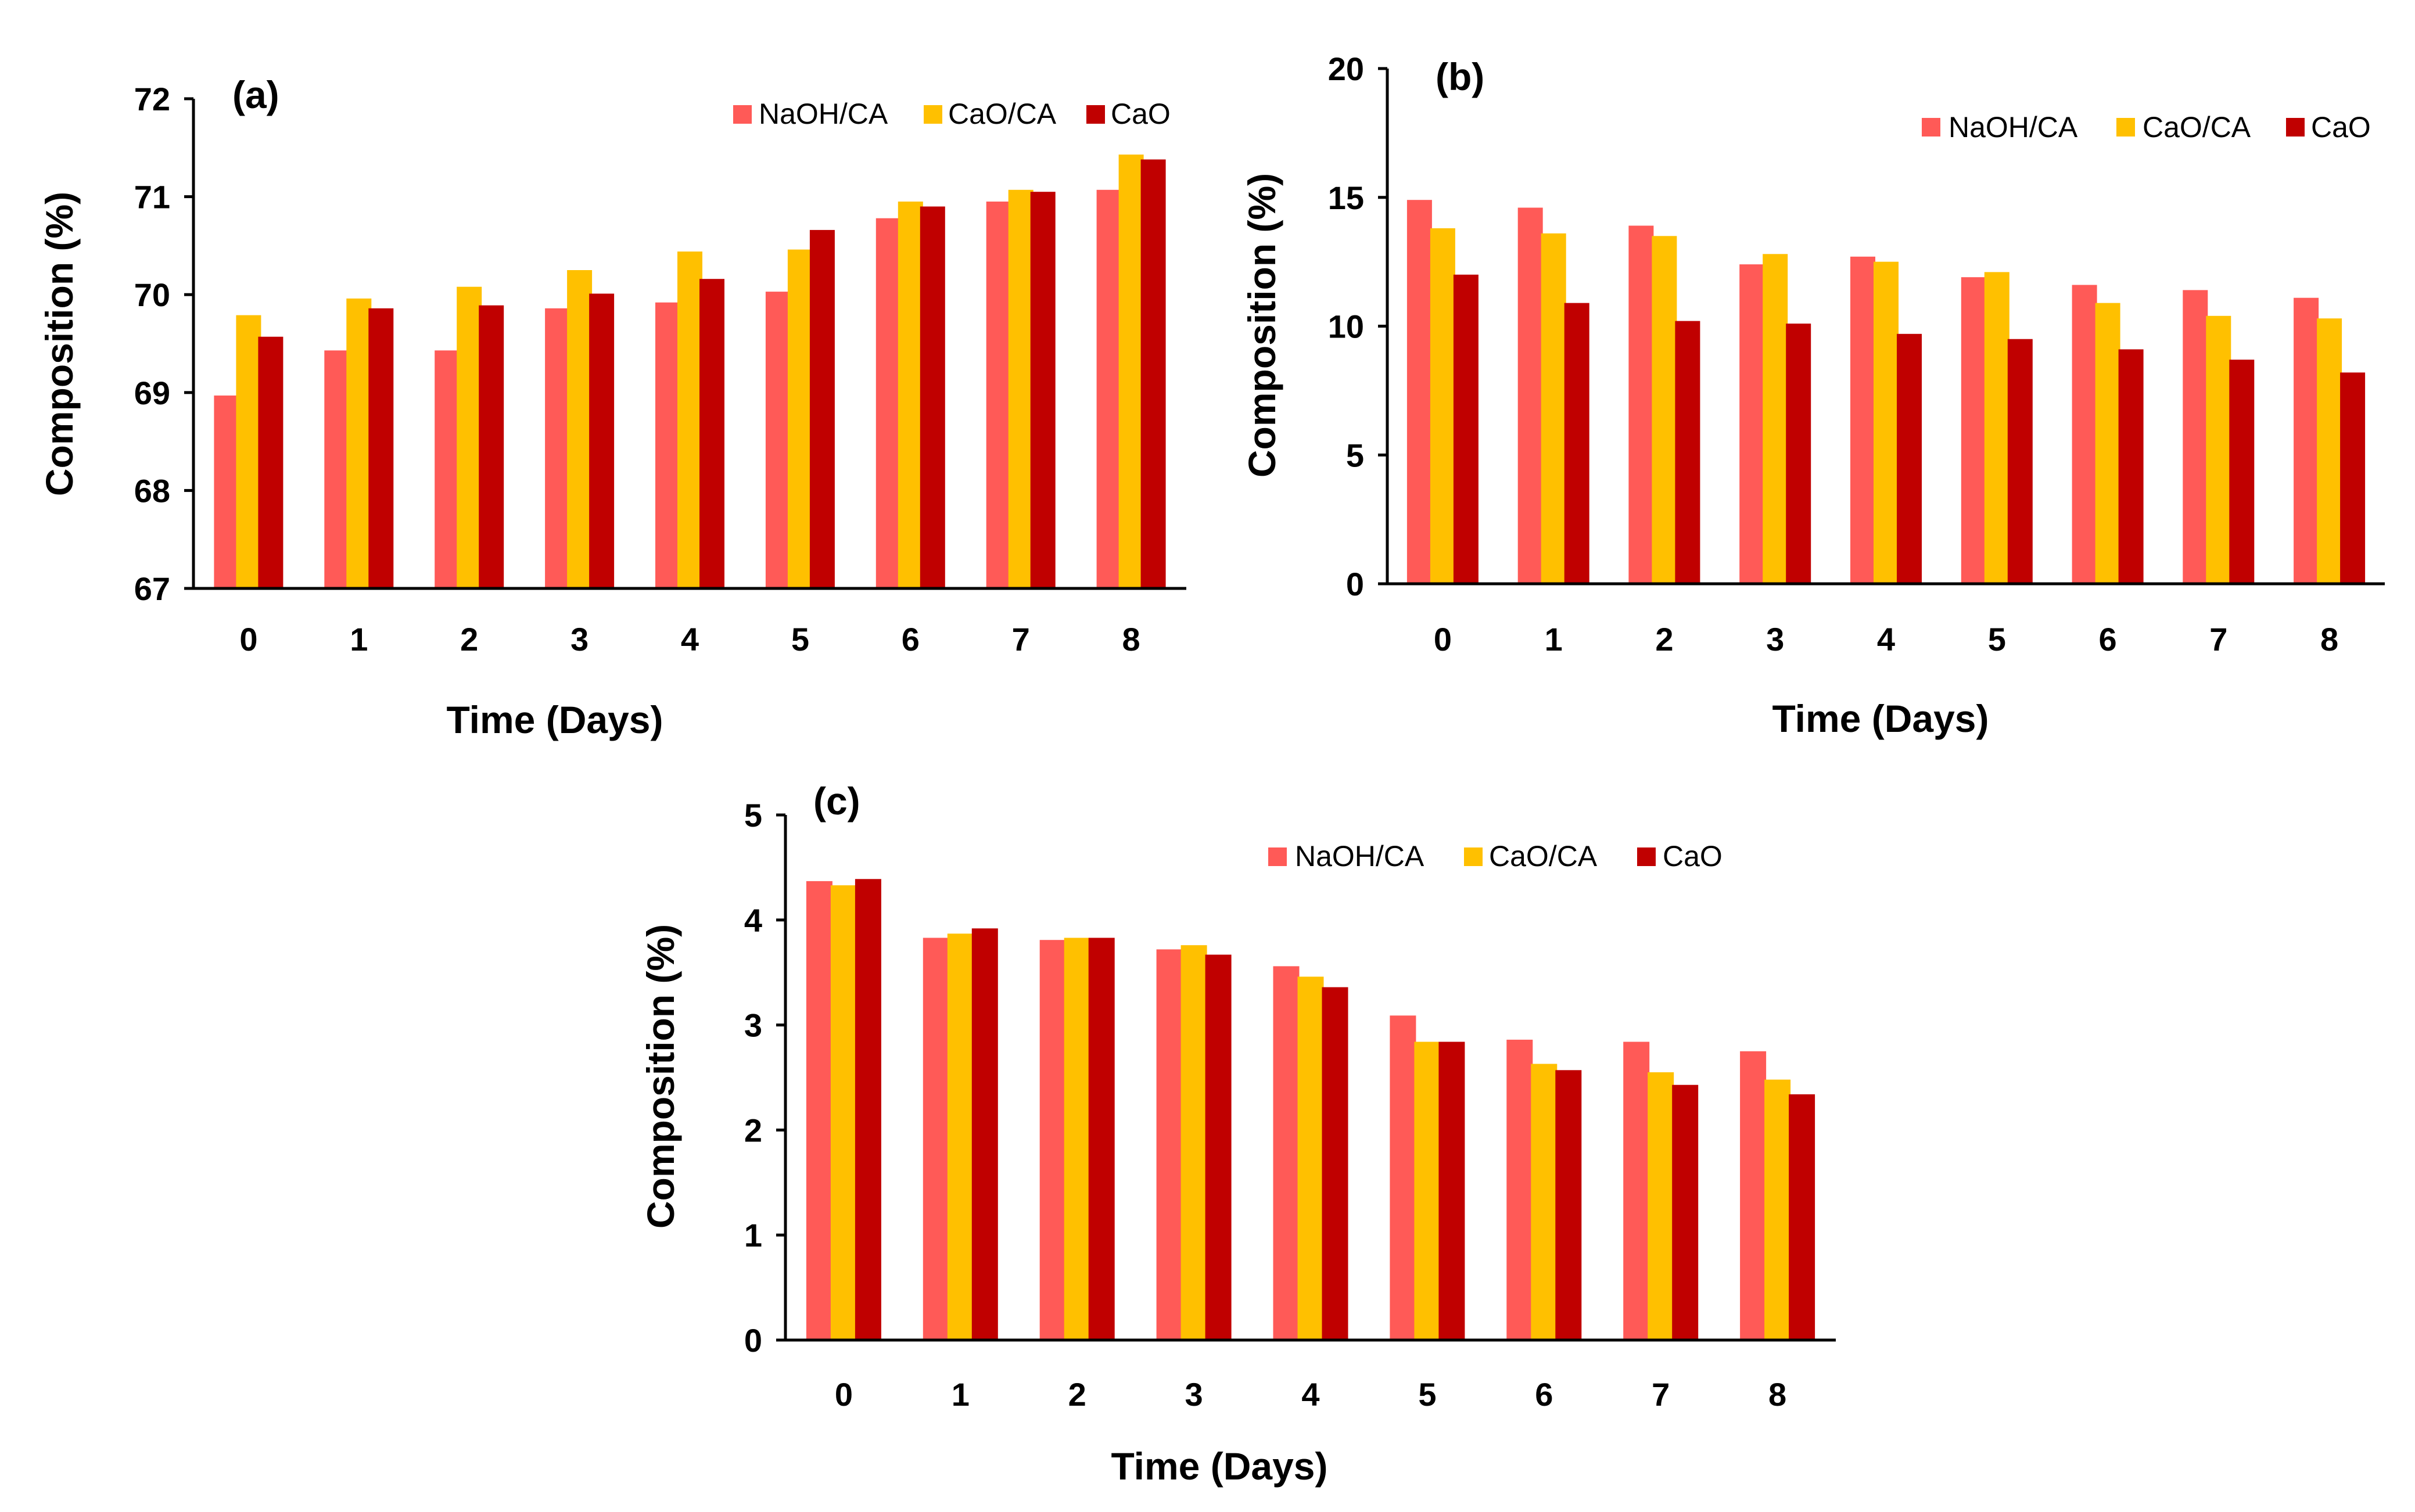  What do you see at coordinates (152, 588) in the screenshot?
I see `y-tick-label: 67` at bounding box center [152, 588].